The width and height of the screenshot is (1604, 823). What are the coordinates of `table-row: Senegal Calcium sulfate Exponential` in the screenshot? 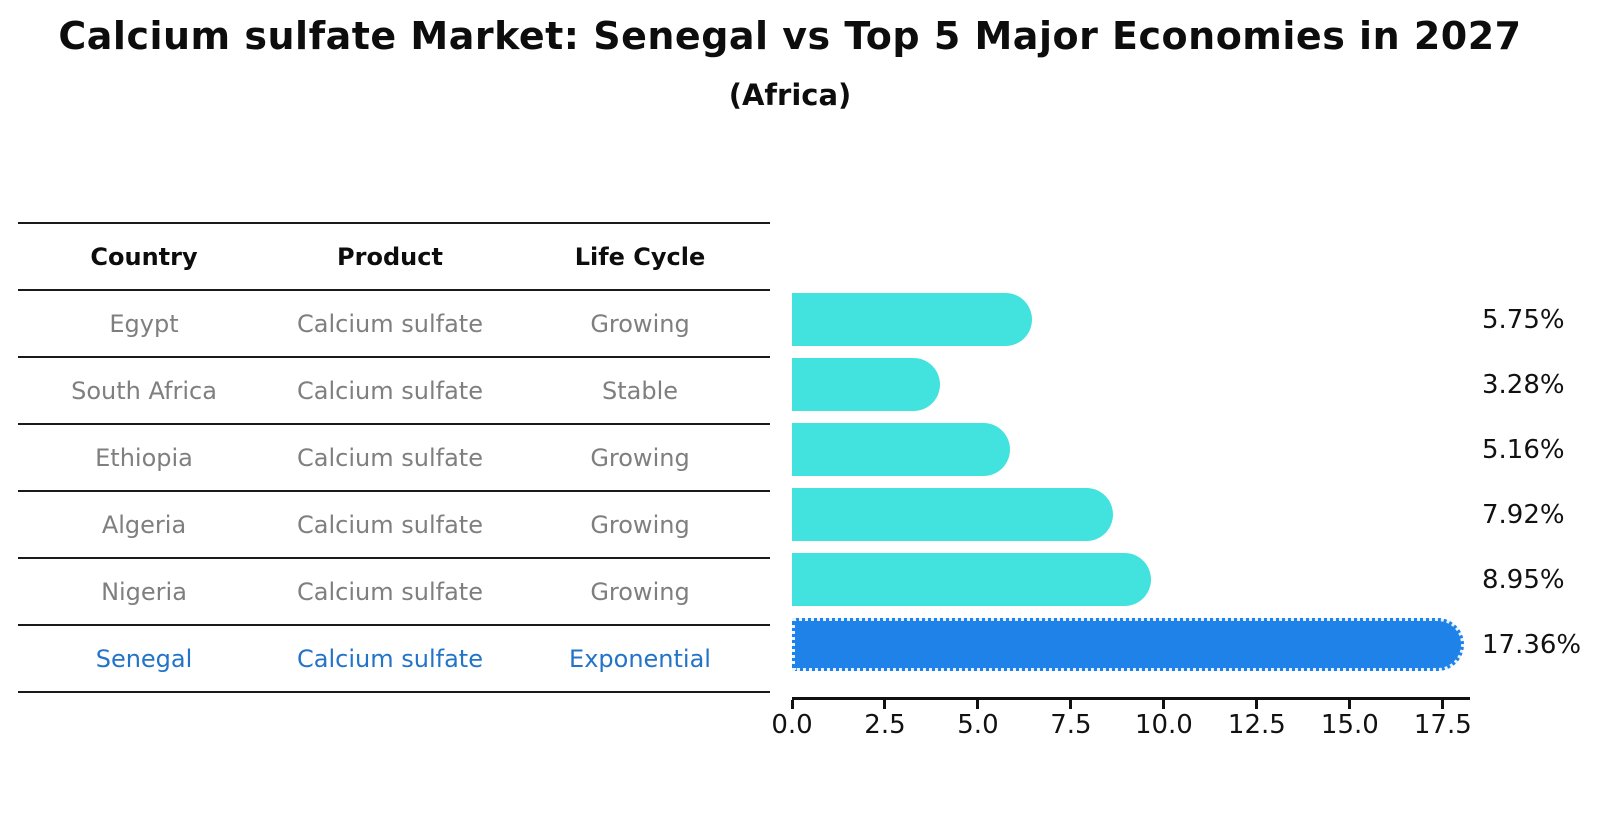 It's located at (394, 659).